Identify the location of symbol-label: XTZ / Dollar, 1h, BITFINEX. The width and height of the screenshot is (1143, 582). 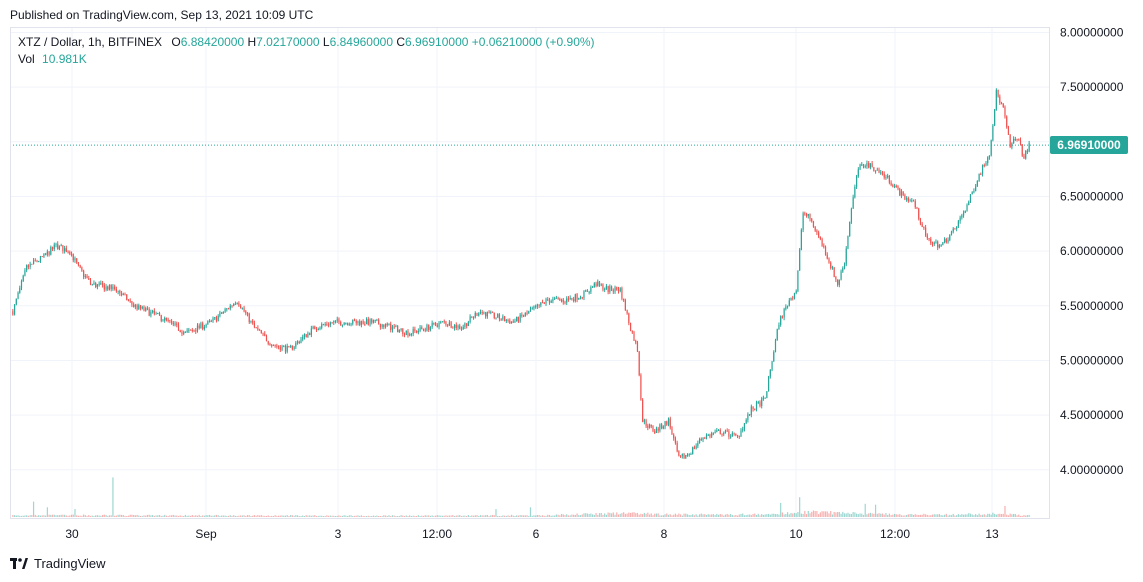
(90, 42).